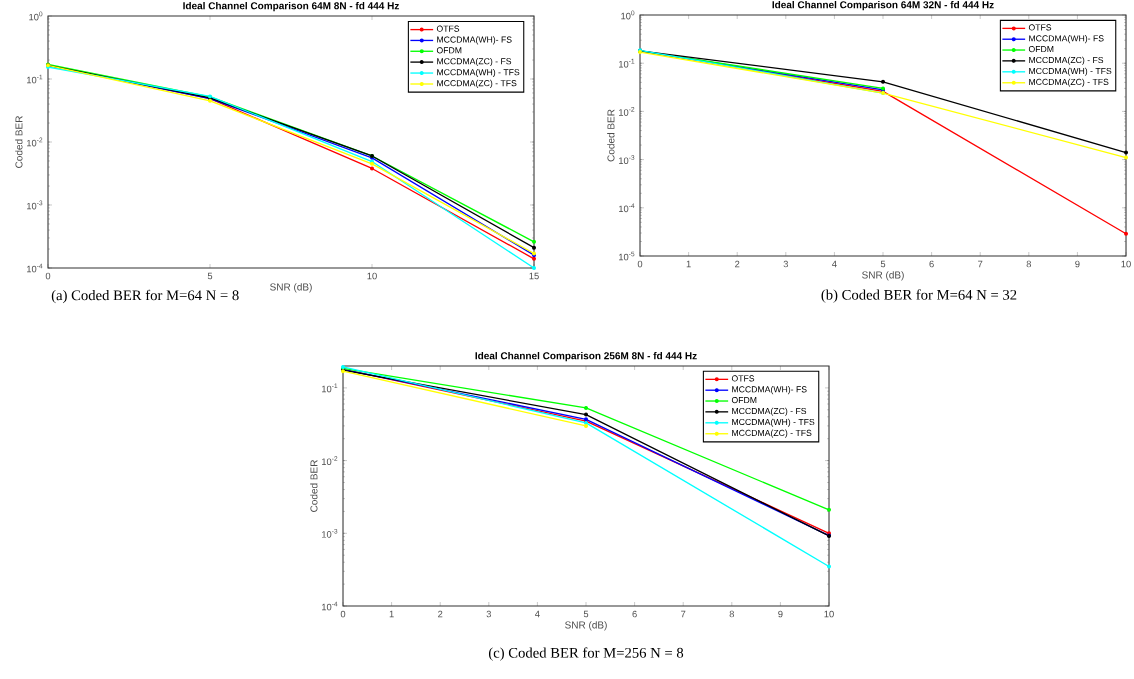  Describe the element at coordinates (586, 356) in the screenshot. I see `chart-title: Ideal Channel Comparison 256M 8N - fd 444 Hz` at that location.